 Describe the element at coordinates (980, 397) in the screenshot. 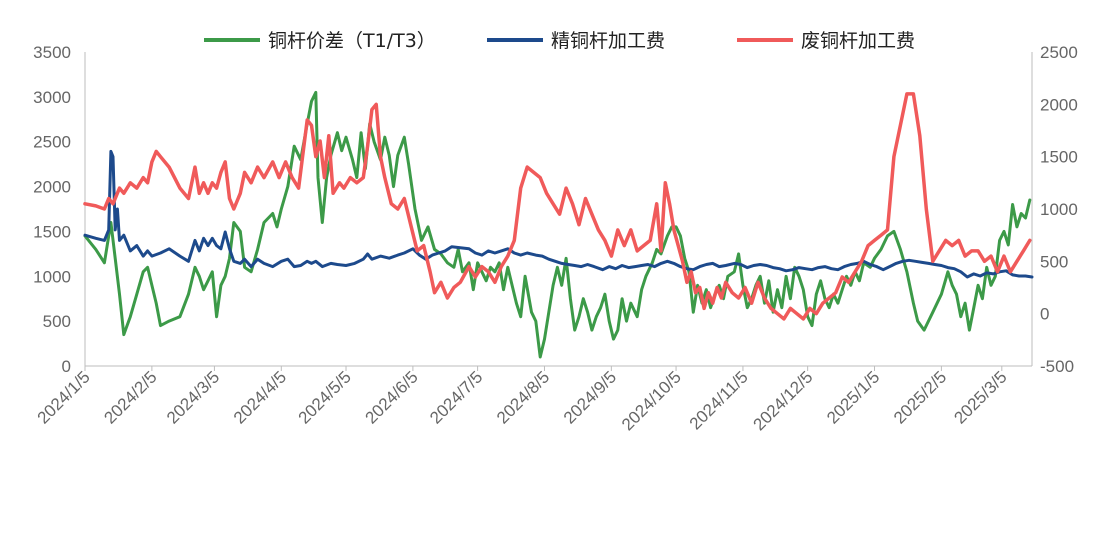

I see `x-tick-label: 2025/3/5` at that location.